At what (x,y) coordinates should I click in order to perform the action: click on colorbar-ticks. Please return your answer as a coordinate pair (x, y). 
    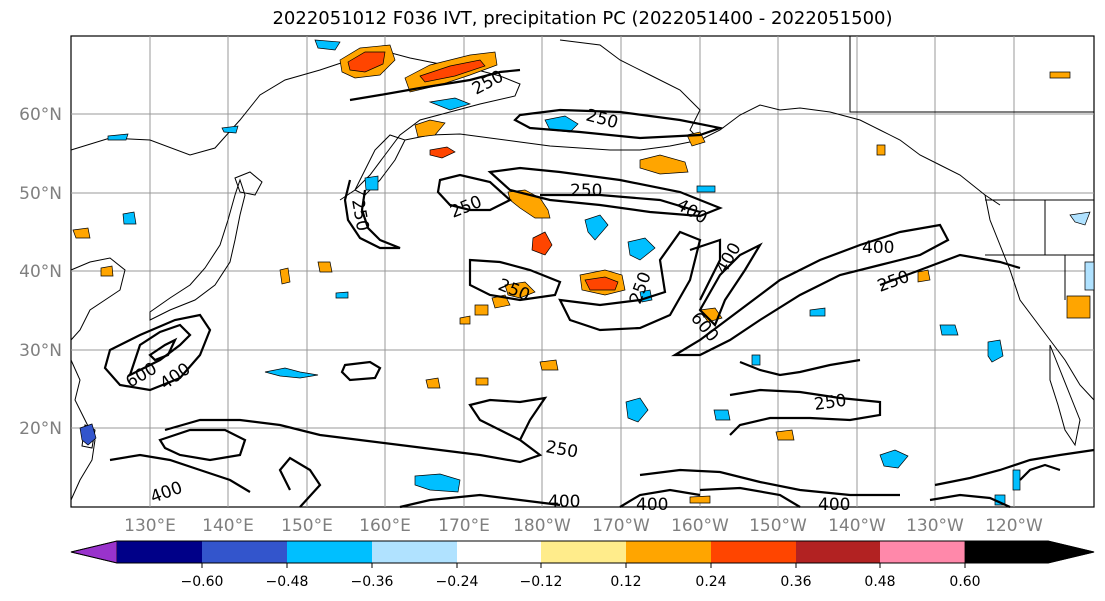
    Looking at the image, I should click on (583, 565).